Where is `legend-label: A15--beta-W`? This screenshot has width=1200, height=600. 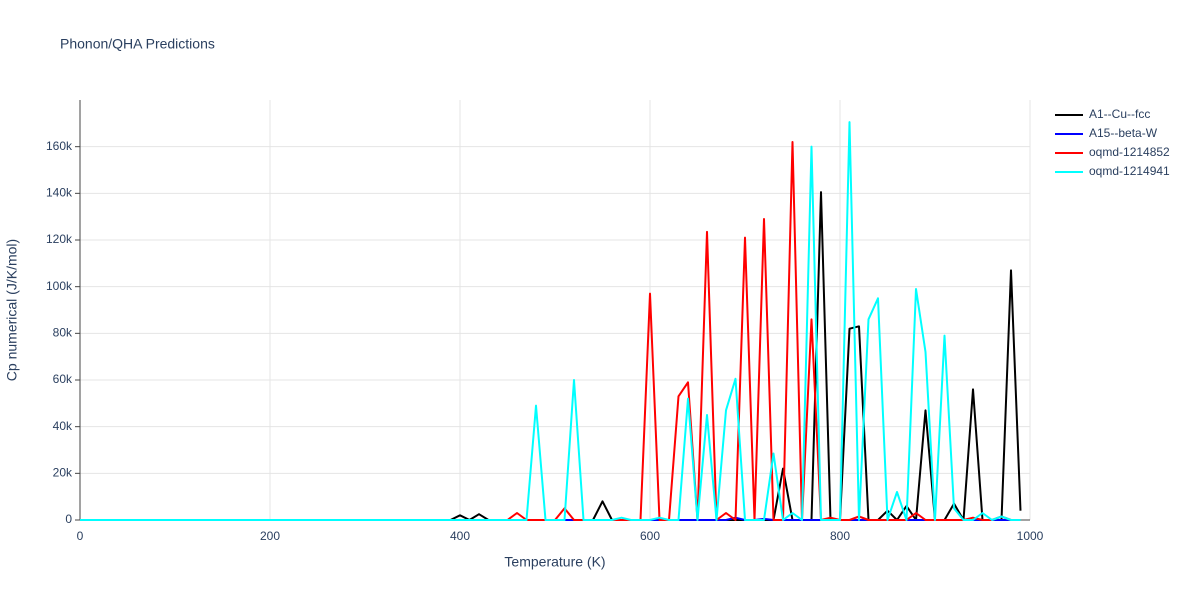
legend-label: A15--beta-W is located at coordinates (1123, 133).